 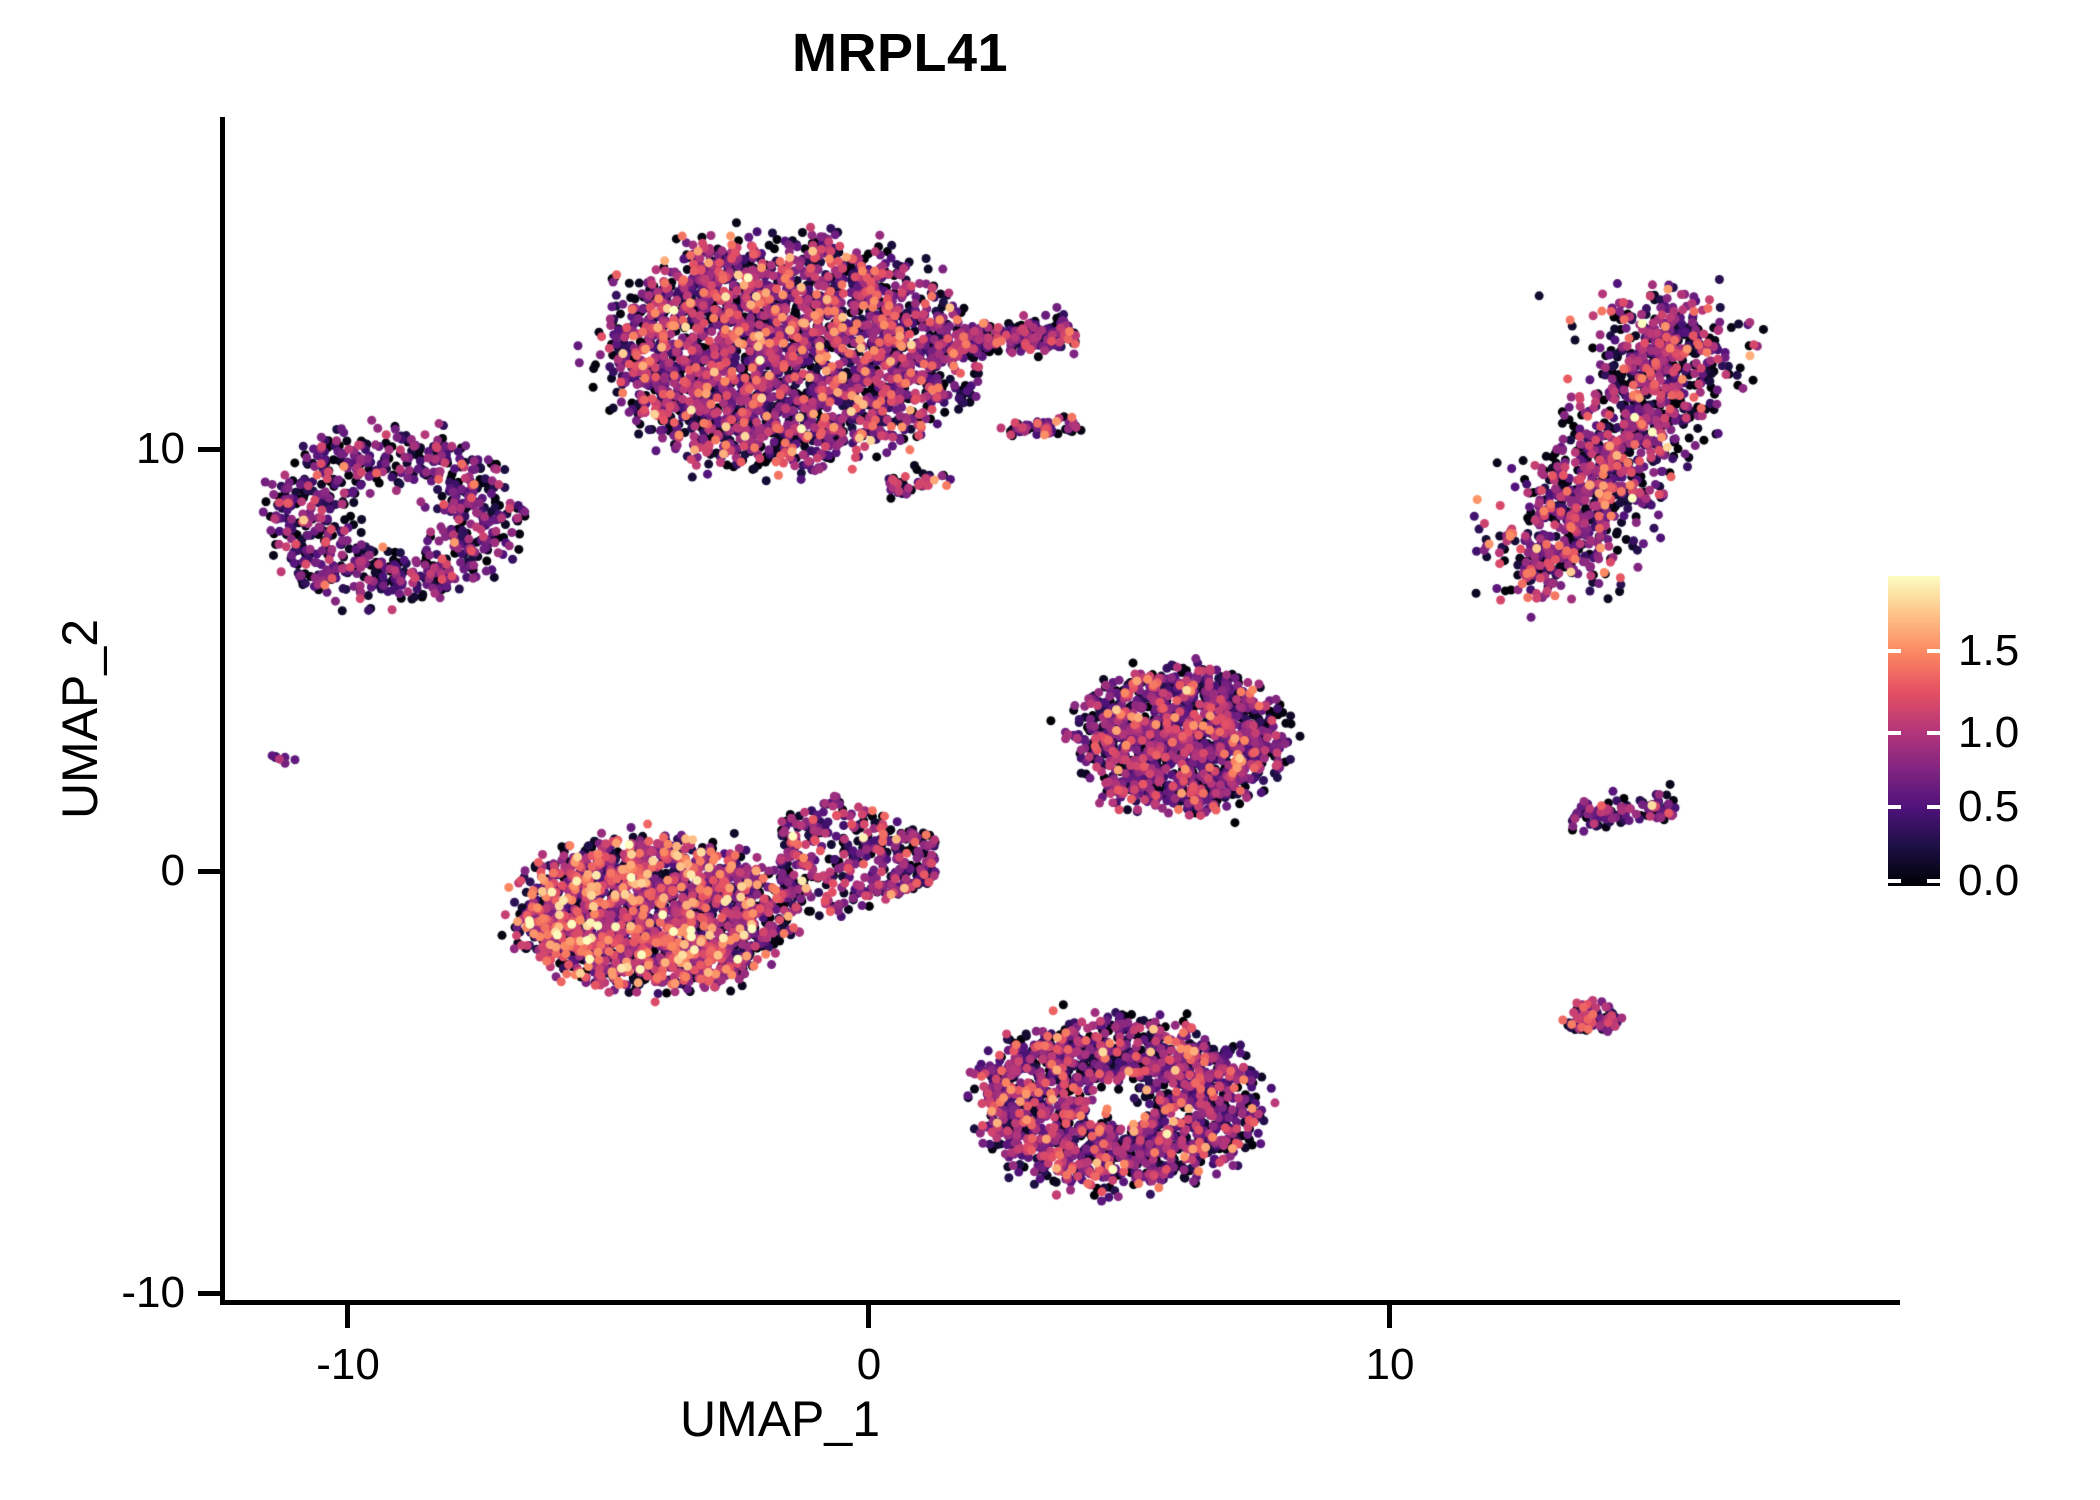 What do you see at coordinates (209, 1293) in the screenshot?
I see `y-tick-mark-minus10` at bounding box center [209, 1293].